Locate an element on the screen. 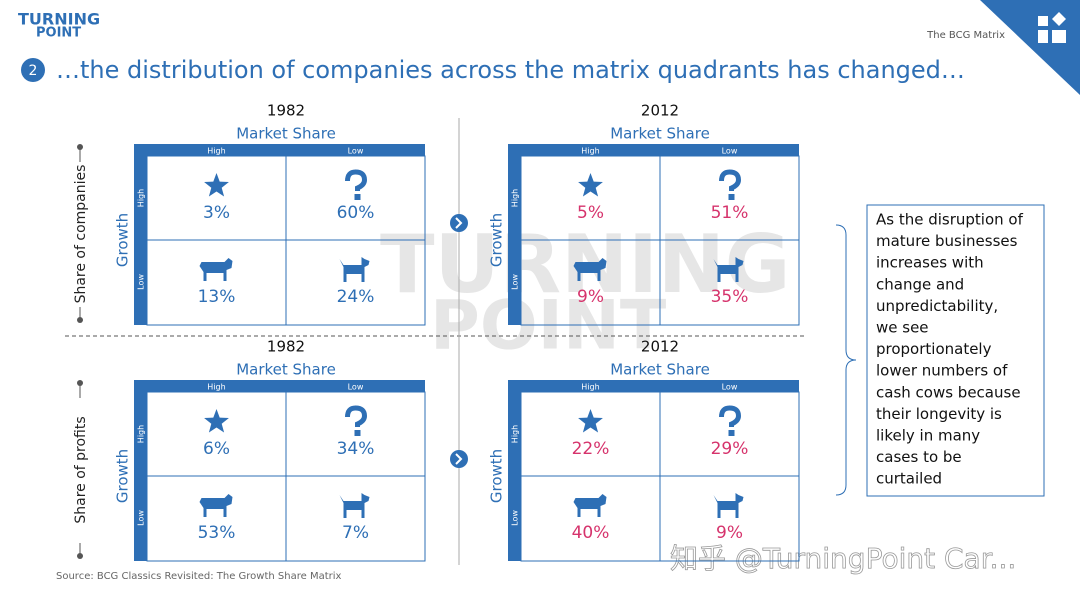 The height and width of the screenshot is (608, 1080). section-label: The BCG Matrix is located at coordinates (965, 35).